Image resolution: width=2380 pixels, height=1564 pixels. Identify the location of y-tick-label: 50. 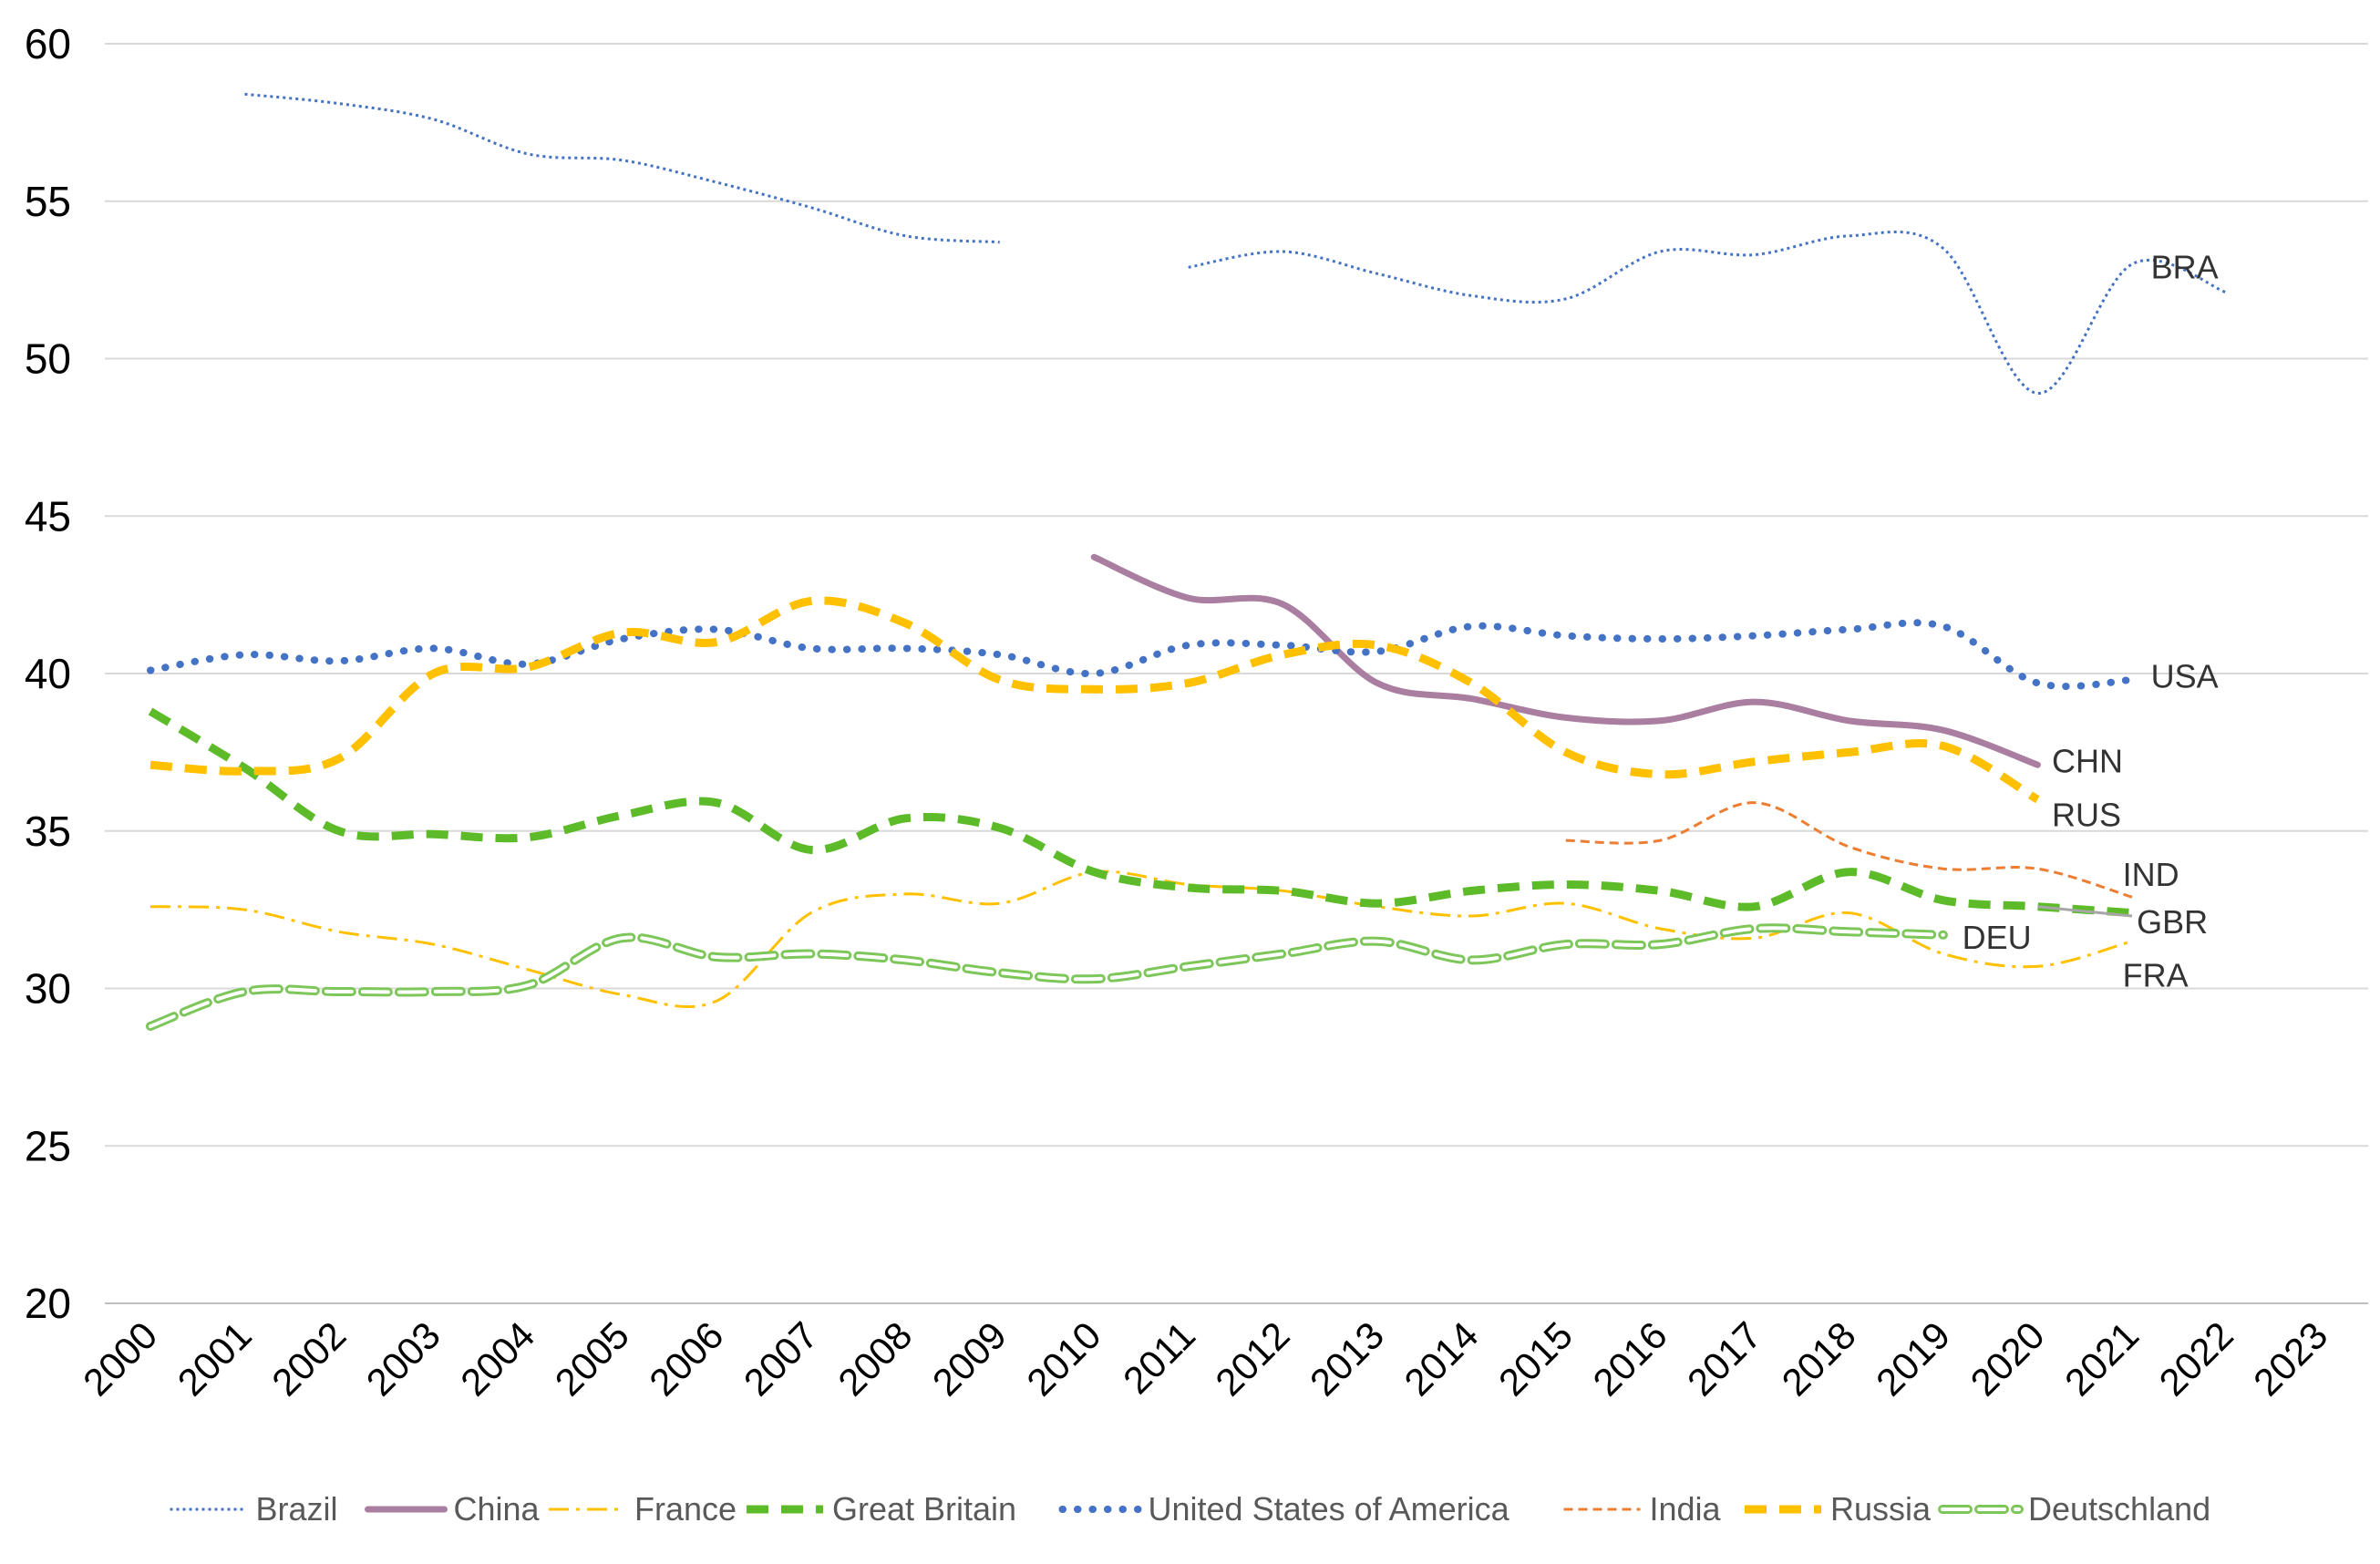
(48, 359).